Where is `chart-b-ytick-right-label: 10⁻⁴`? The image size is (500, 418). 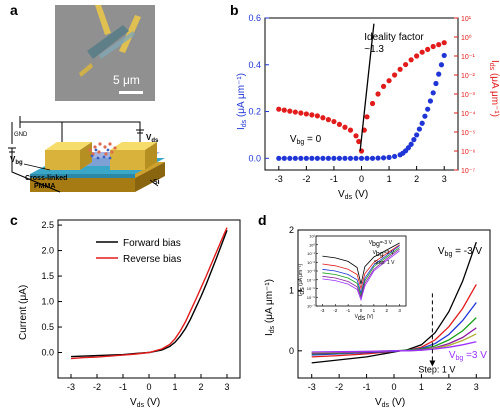
chart-b-ytick-right-label: 10⁻⁴ is located at coordinates (468, 114).